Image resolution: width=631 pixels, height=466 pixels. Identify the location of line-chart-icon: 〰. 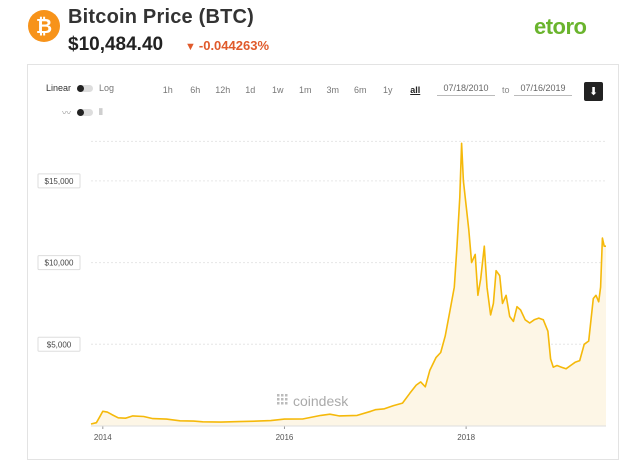
(67, 113).